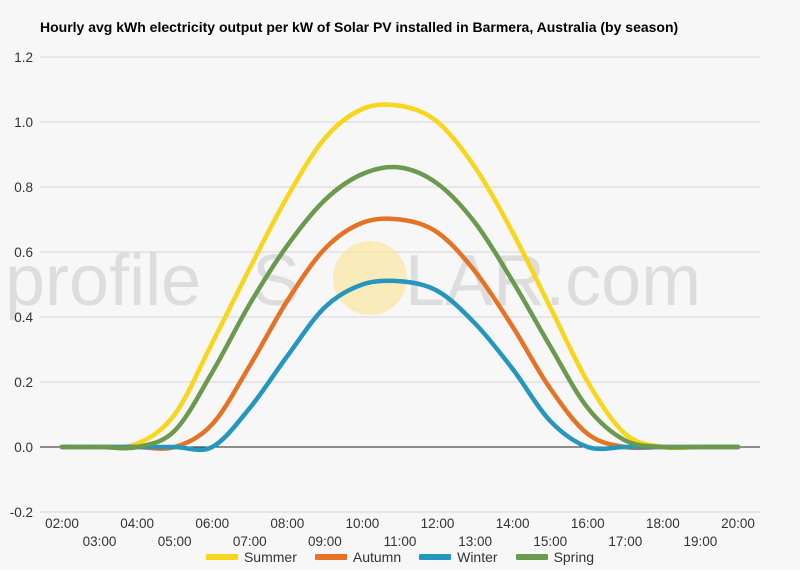  I want to click on x-tick-label: 02:00, so click(62, 523).